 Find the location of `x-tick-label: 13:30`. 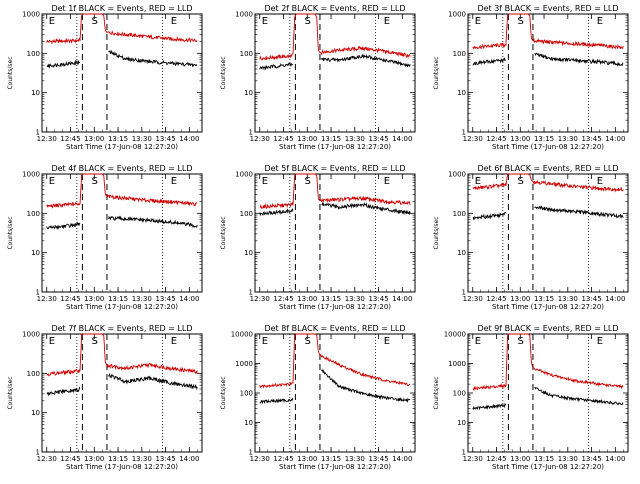

x-tick-label: 13:30 is located at coordinates (568, 459).